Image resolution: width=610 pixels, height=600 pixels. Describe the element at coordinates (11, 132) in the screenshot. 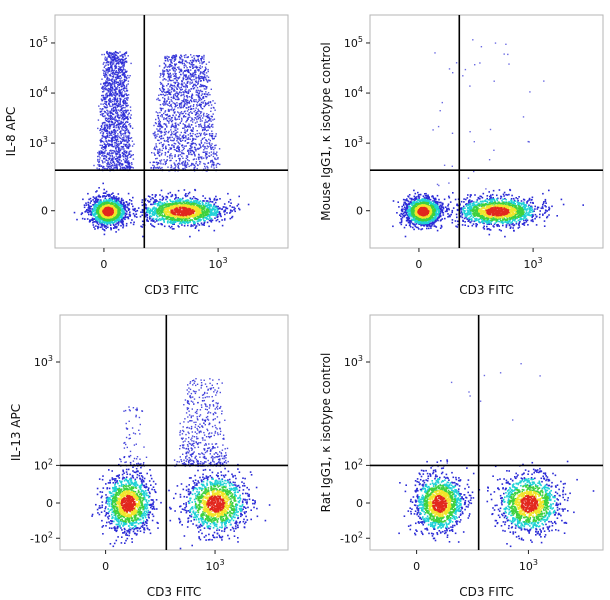

I see `y-axis-title: IL-8 APC` at that location.